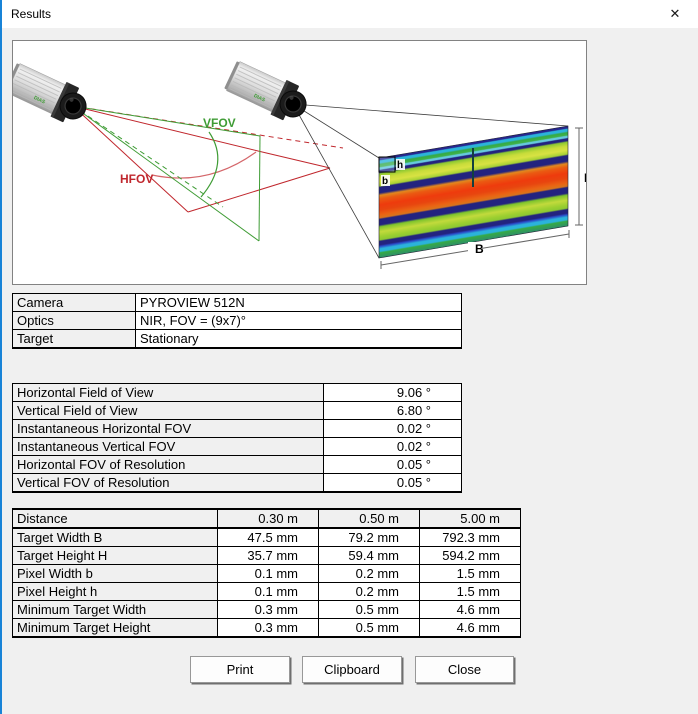  Describe the element at coordinates (298, 302) in the screenshot. I see `camera-value: PYROVIEW 512N` at that location.